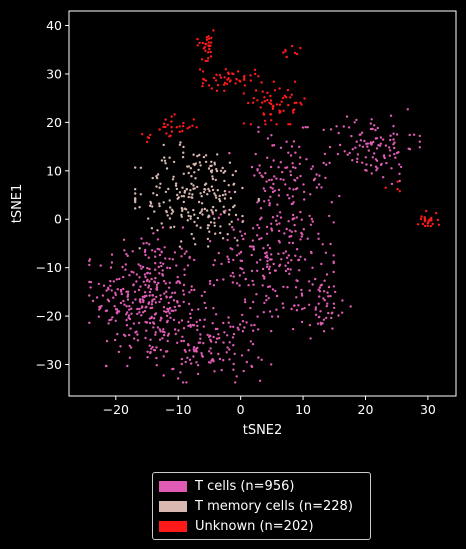 This screenshot has height=549, width=466. I want to click on y-tick-label: 10, so click(54, 170).